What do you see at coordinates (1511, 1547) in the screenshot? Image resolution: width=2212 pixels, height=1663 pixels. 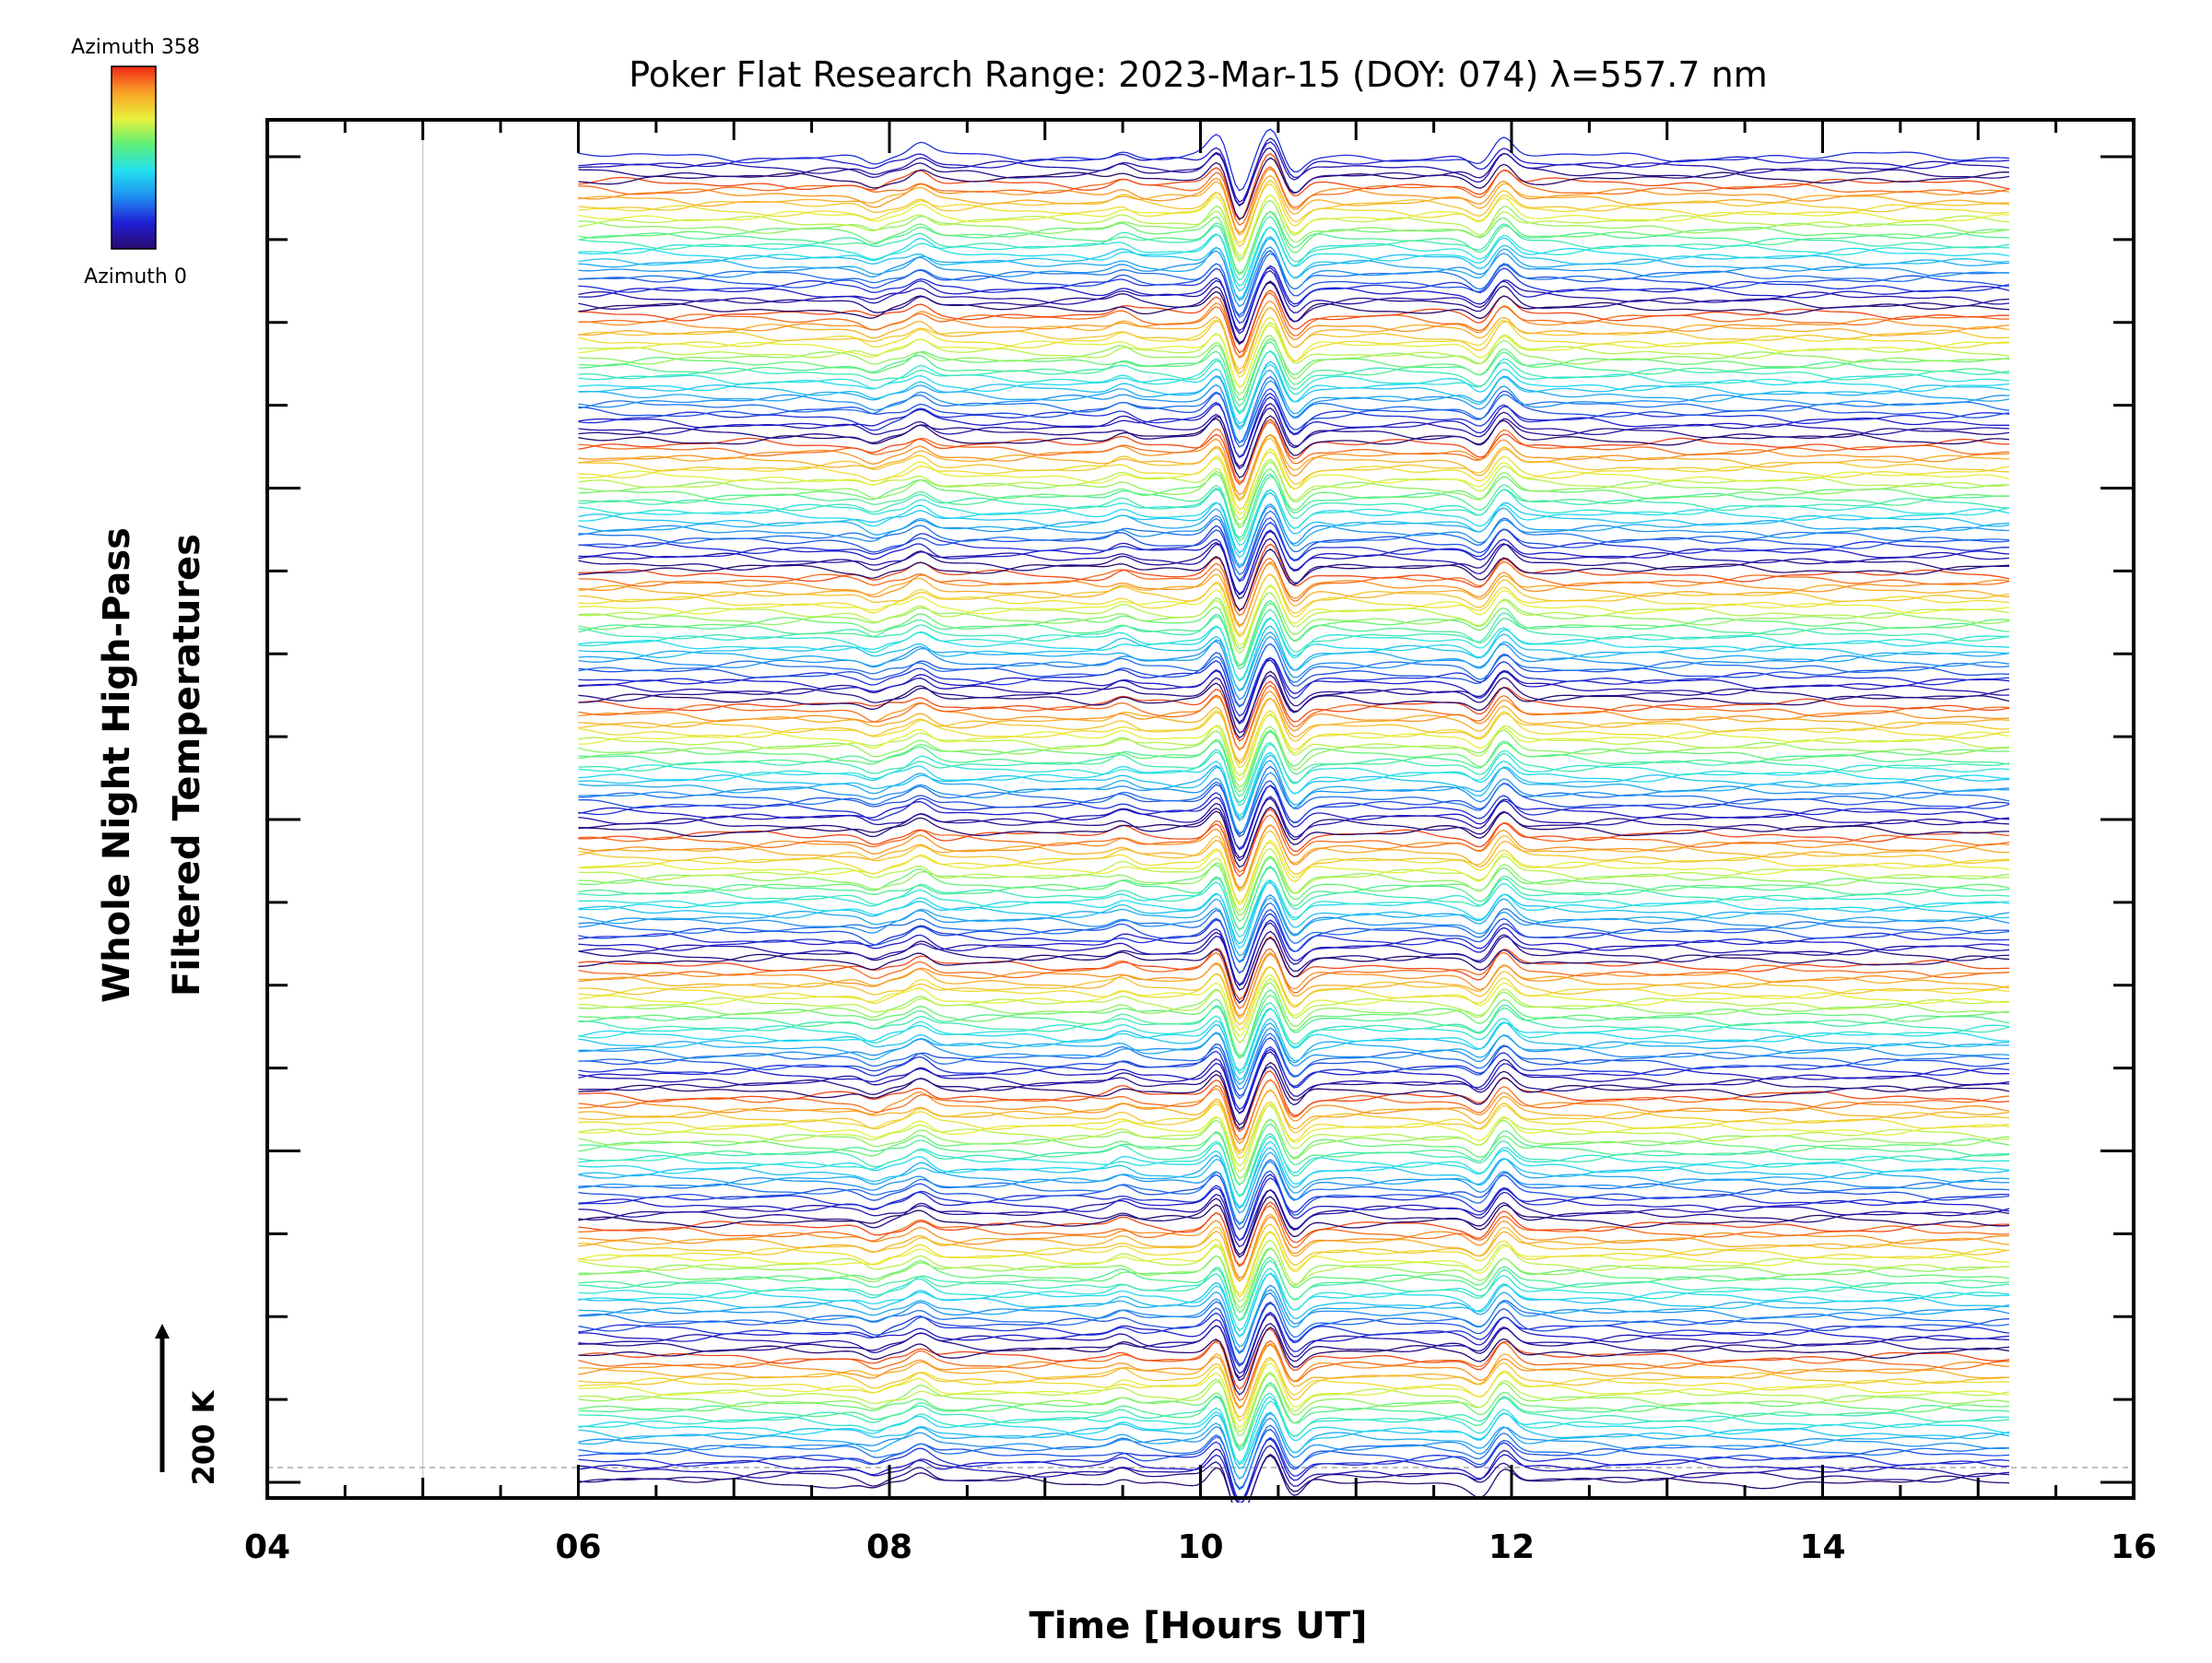 I see `x-tick-label: 12` at bounding box center [1511, 1547].